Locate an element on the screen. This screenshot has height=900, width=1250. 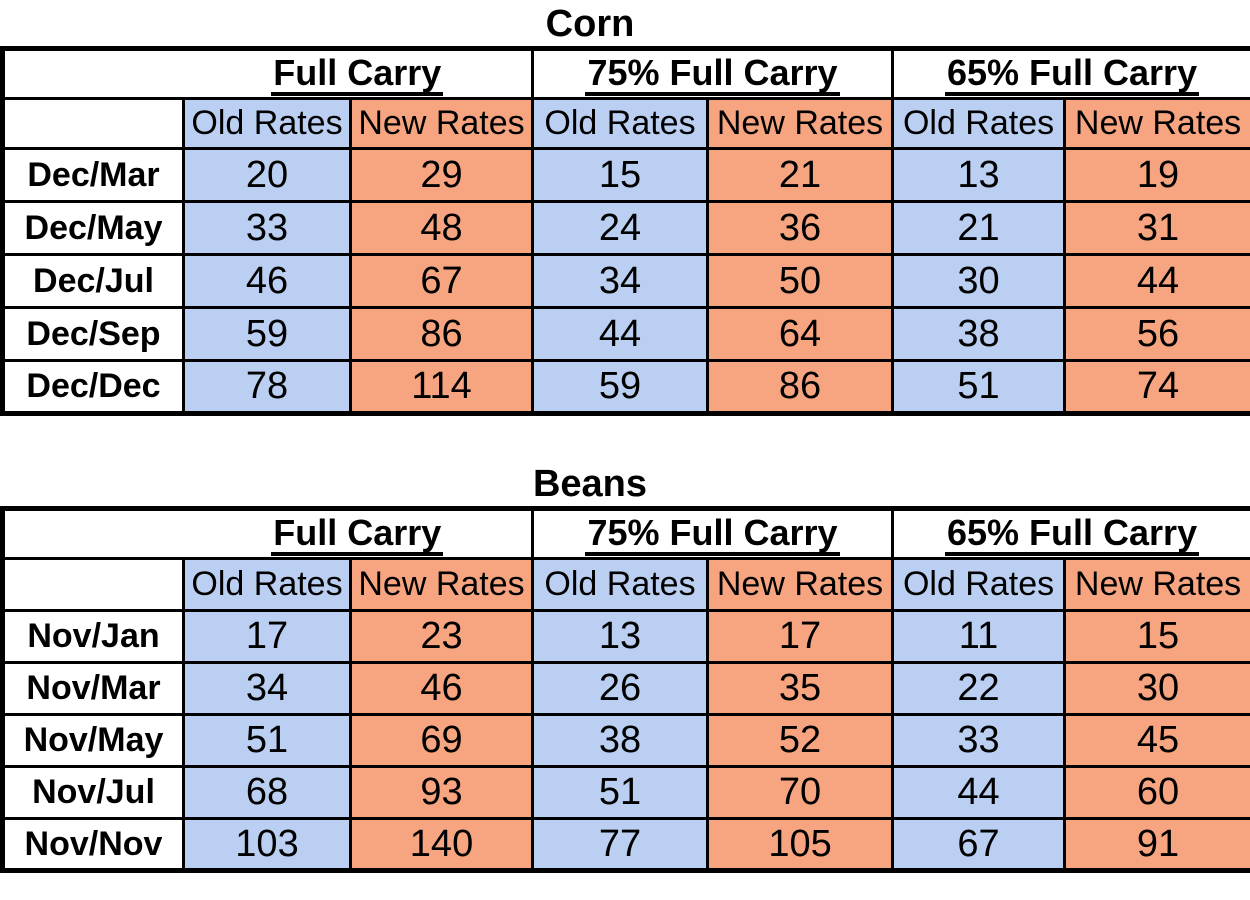
row-label-cell: Nov/Nov is located at coordinates (93, 844).